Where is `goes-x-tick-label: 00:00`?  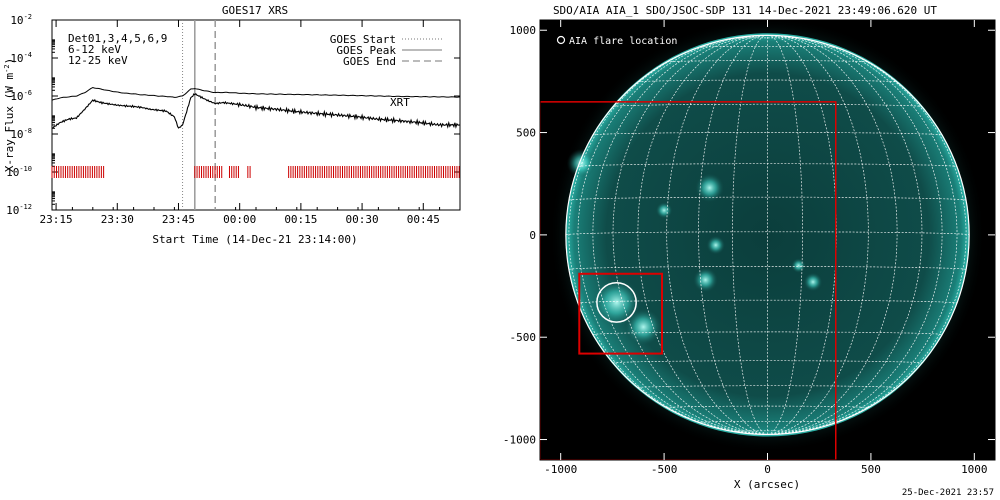 goes-x-tick-label: 00:00 is located at coordinates (239, 219).